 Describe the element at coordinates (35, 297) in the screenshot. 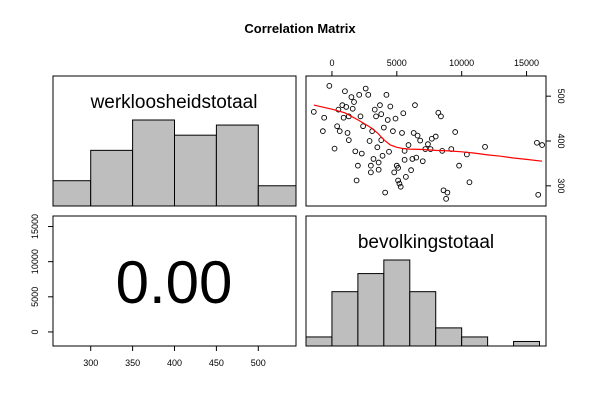

I see `corr-y-tick-label: 5000` at that location.